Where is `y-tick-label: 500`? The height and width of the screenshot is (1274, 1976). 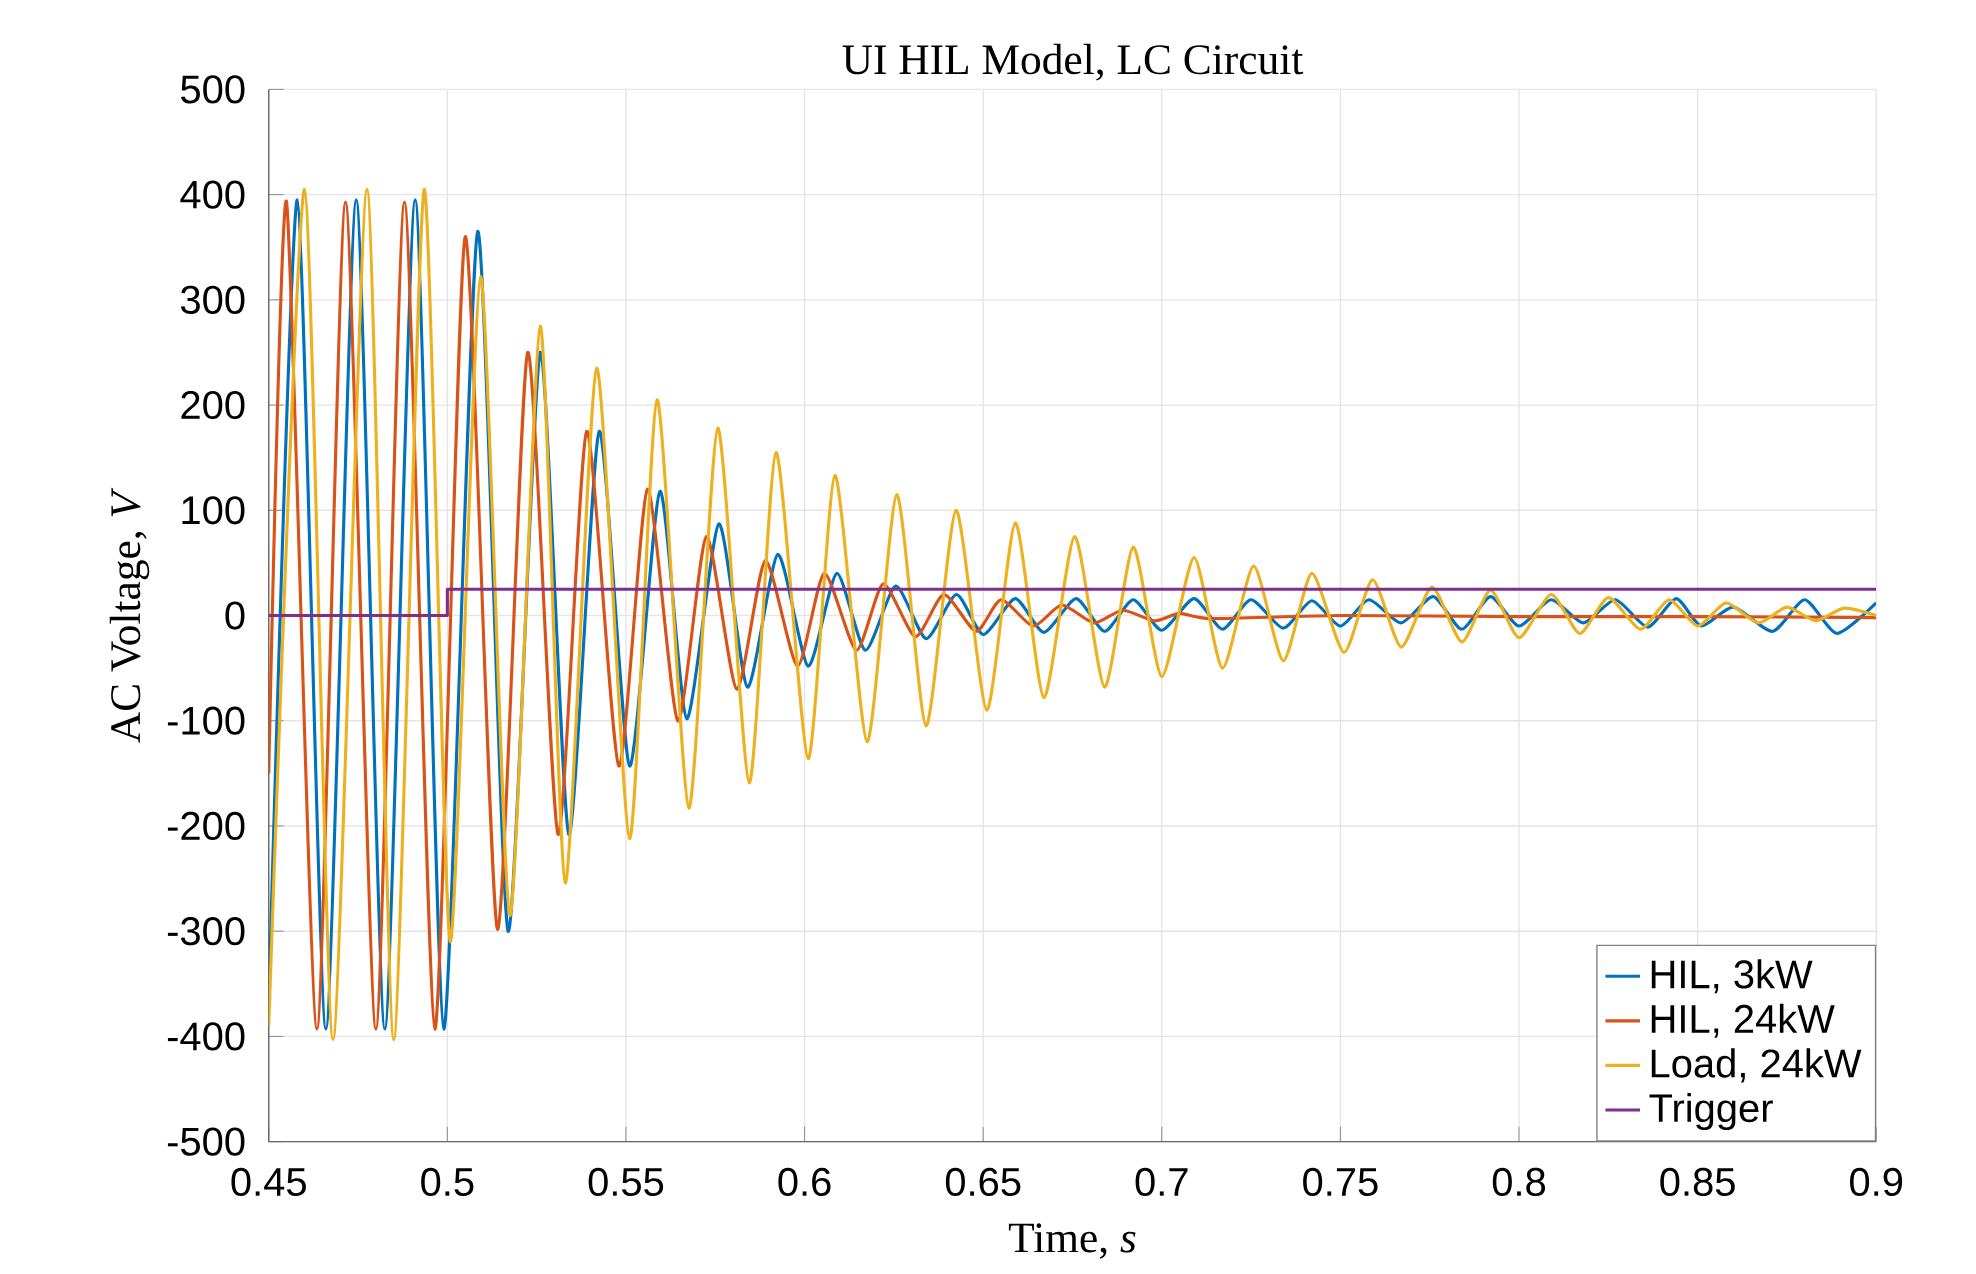 y-tick-label: 500 is located at coordinates (213, 89).